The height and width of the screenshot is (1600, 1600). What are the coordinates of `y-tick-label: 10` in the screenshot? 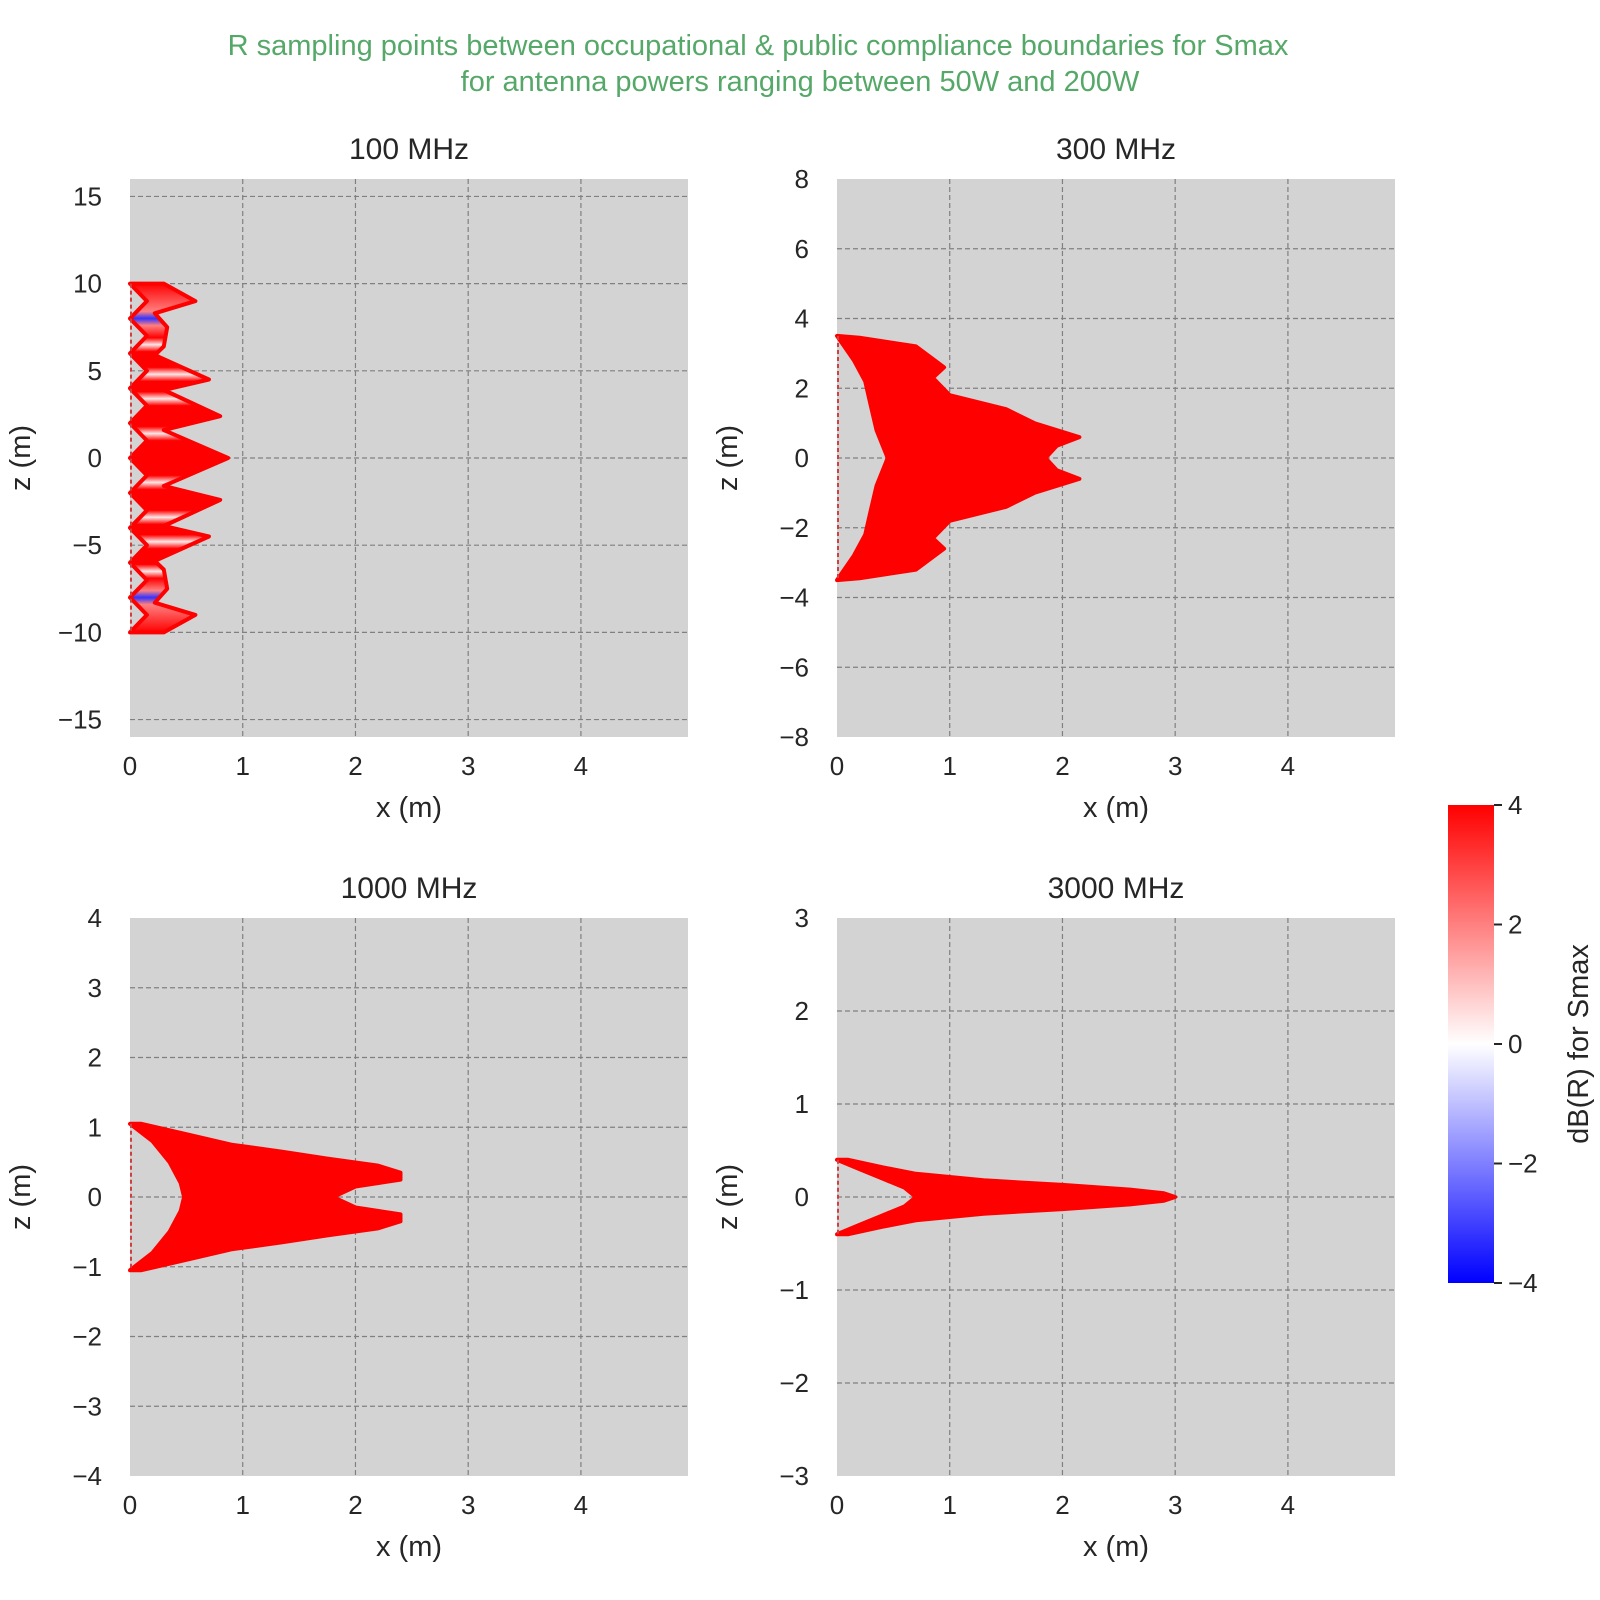 It's located at (87, 284).